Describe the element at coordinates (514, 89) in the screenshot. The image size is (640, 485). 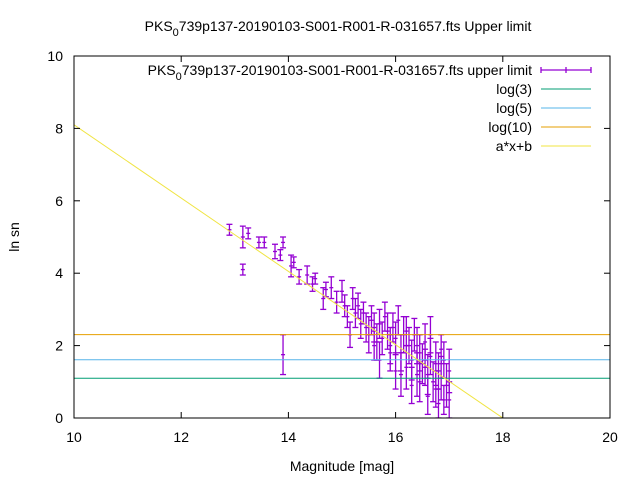
I see `legend-label: log(3)` at that location.